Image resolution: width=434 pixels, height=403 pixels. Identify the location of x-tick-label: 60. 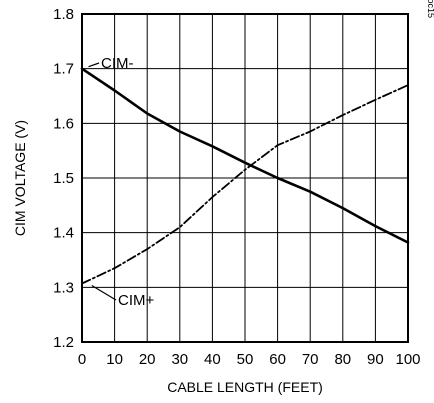
(277, 359).